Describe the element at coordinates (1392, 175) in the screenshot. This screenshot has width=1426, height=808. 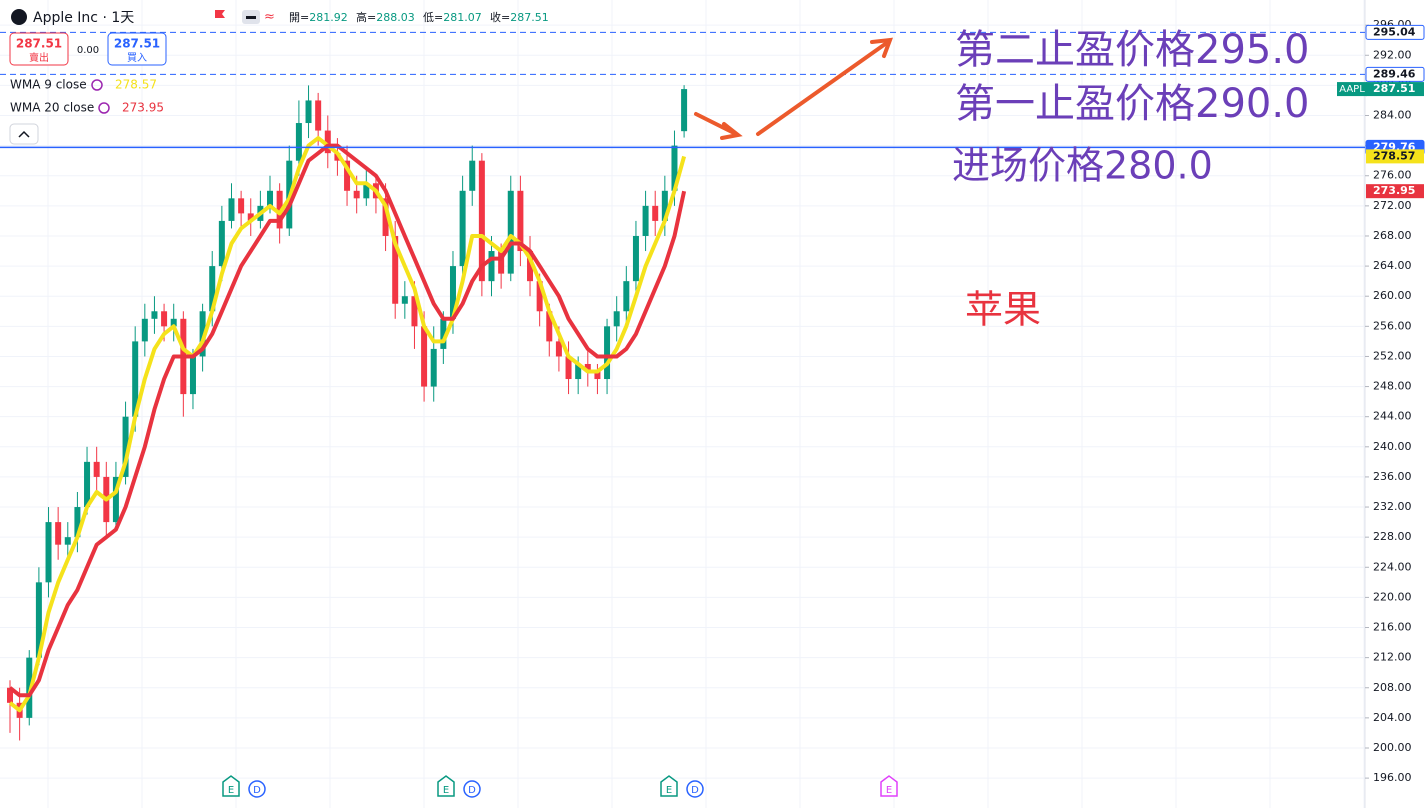
I see `y-tick-label: 276.00` at that location.